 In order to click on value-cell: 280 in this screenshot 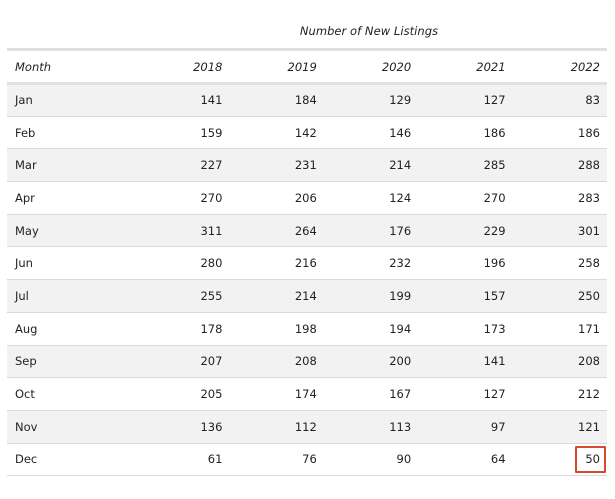, I will do `click(182, 263)`.